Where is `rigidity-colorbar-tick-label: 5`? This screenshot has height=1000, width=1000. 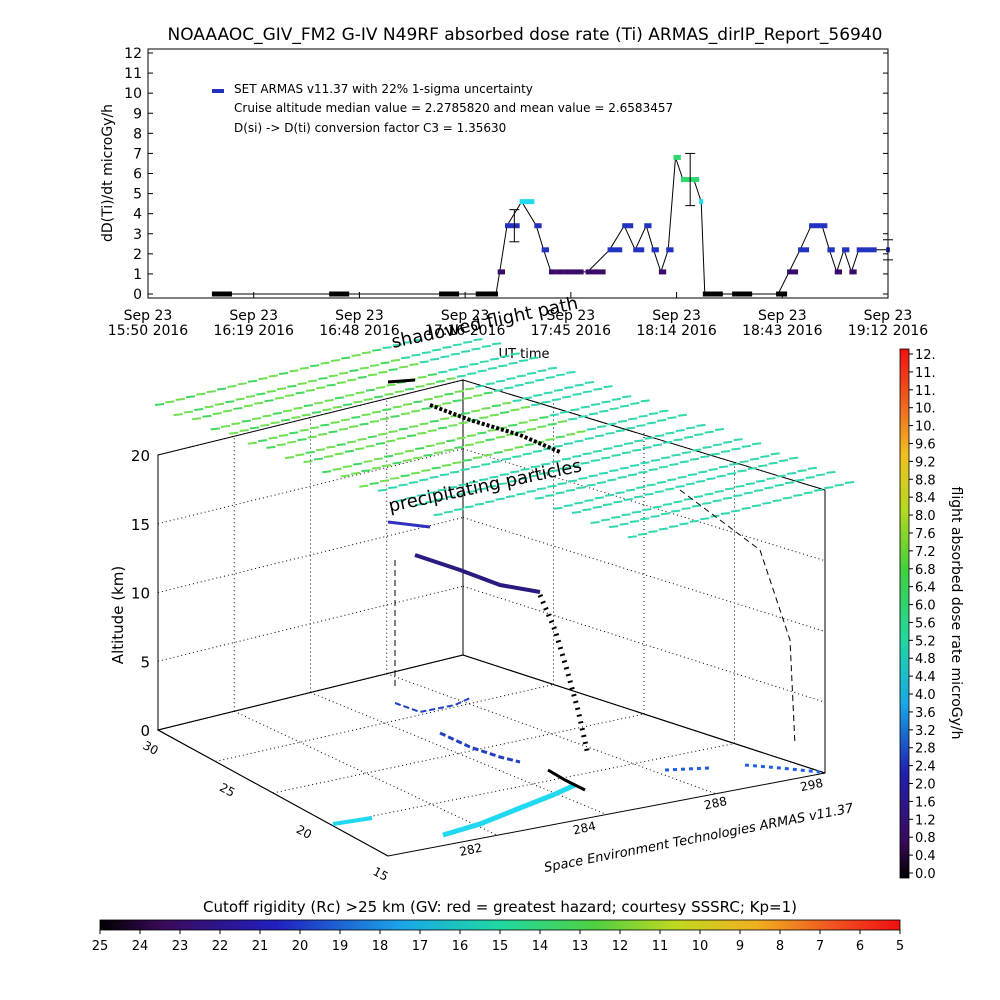 rigidity-colorbar-tick-label: 5 is located at coordinates (900, 946).